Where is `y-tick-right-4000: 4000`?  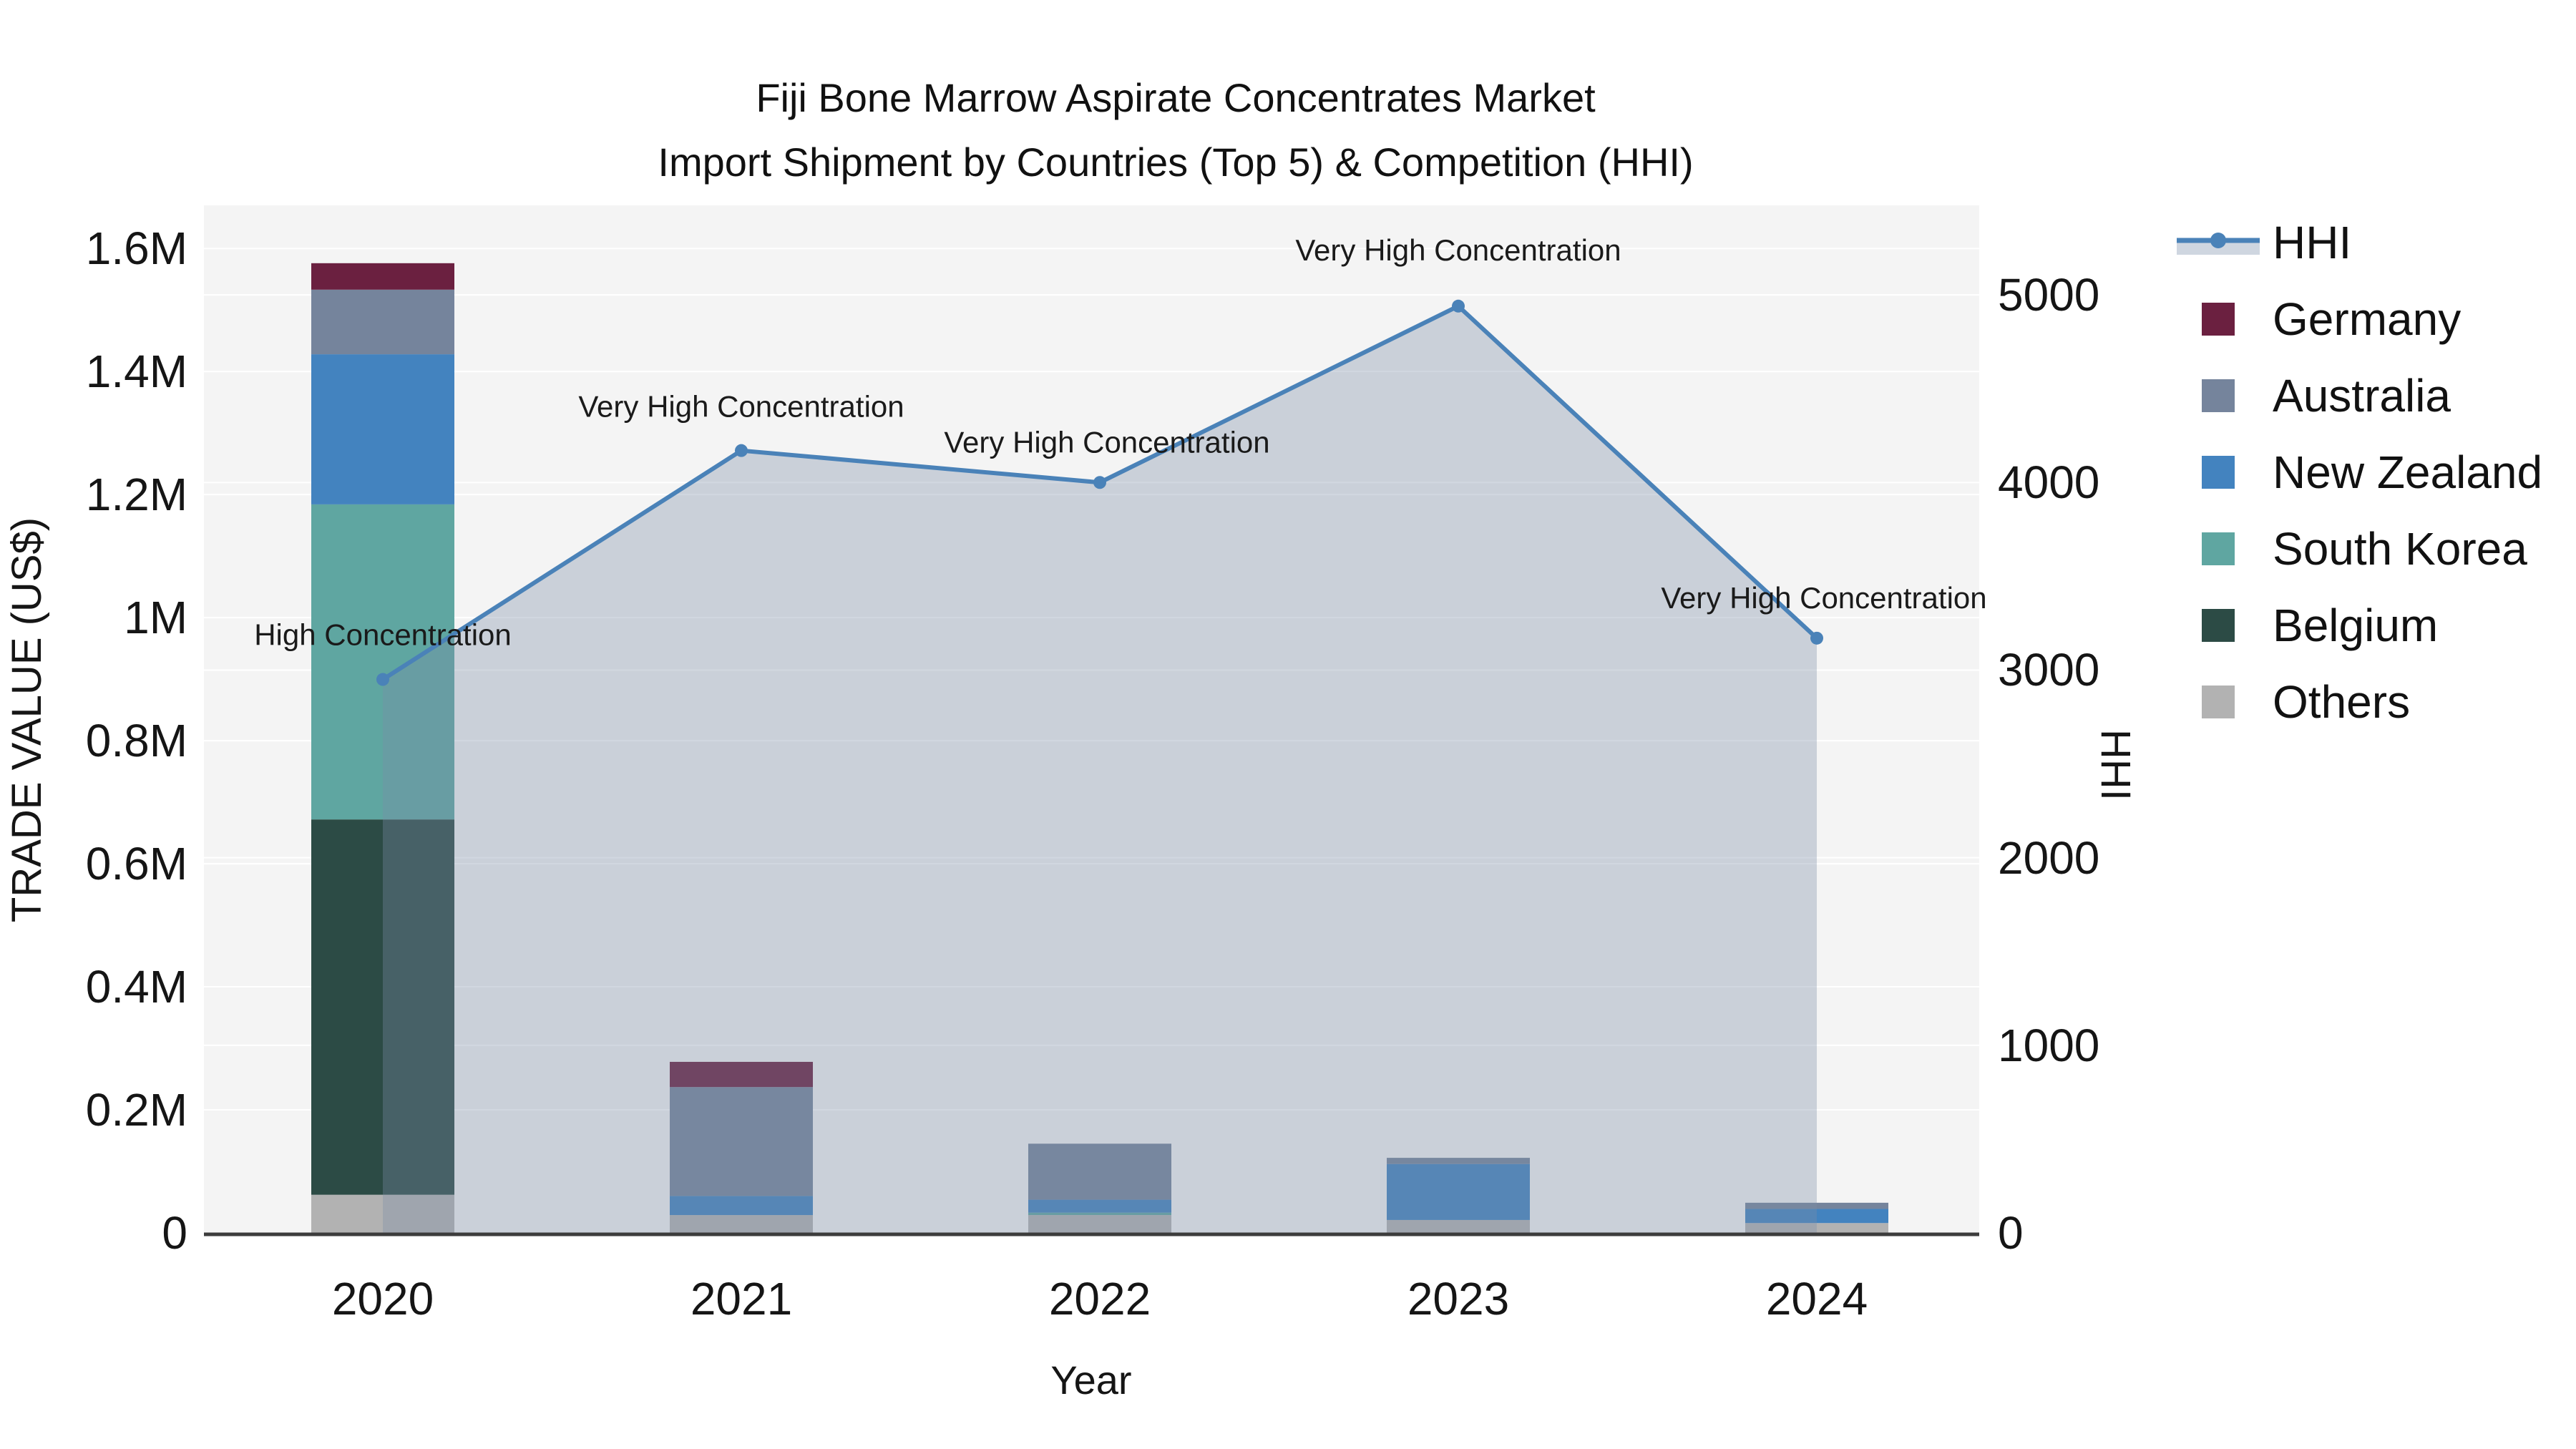
y-tick-right-4000: 4000 is located at coordinates (2049, 483).